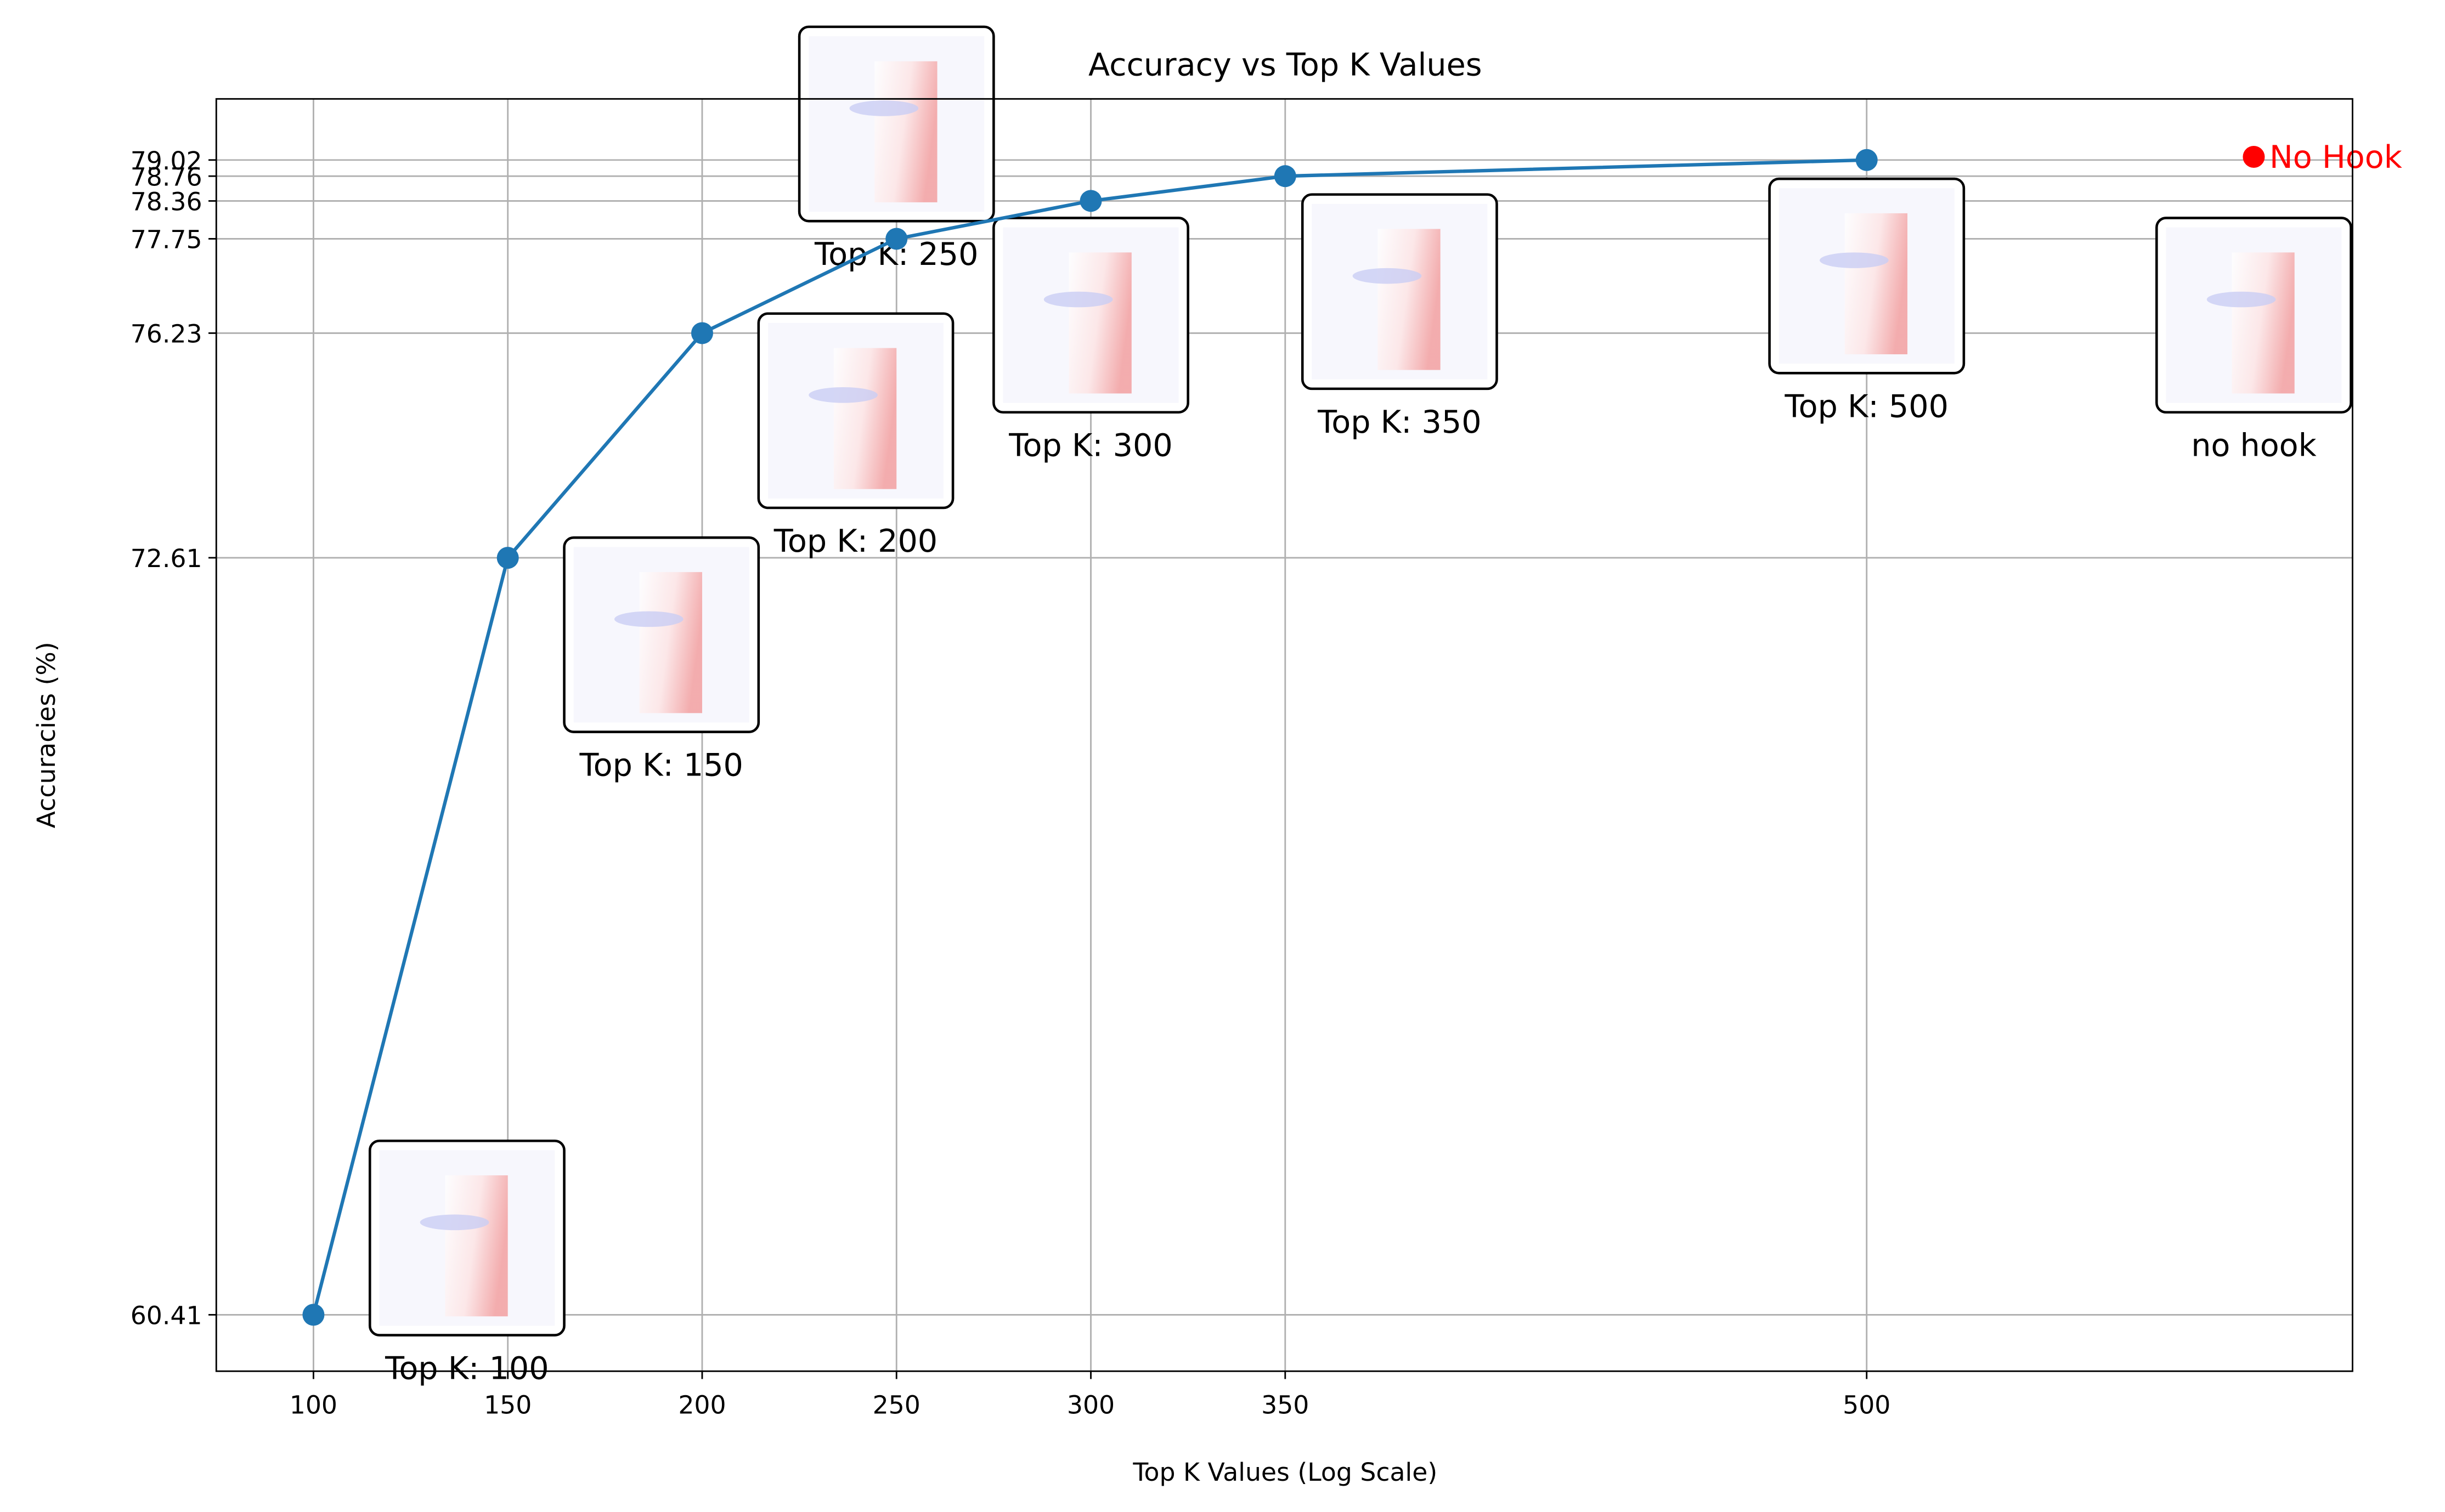 The image size is (2445, 1512). I want to click on thumbnail-4: Top K: 250, so click(896, 149).